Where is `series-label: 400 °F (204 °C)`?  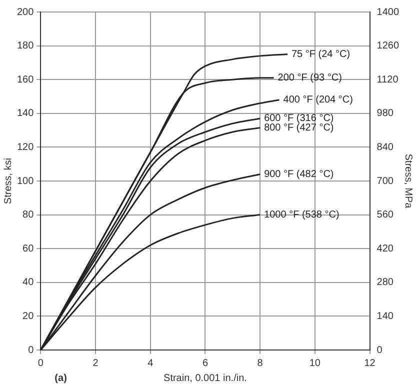 series-label: 400 °F (204 °C) is located at coordinates (318, 100).